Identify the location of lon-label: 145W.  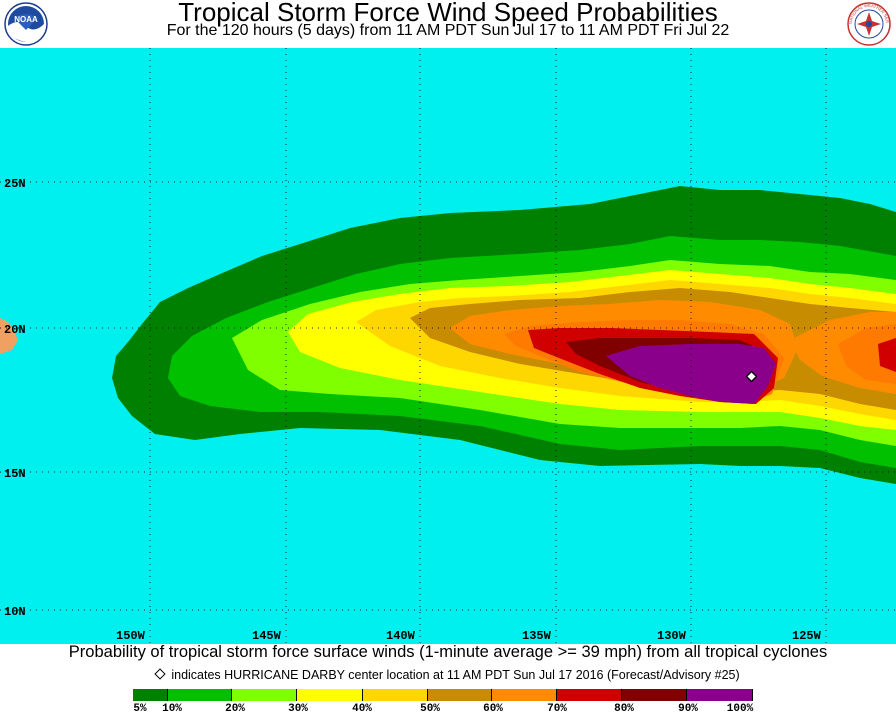
(267, 636).